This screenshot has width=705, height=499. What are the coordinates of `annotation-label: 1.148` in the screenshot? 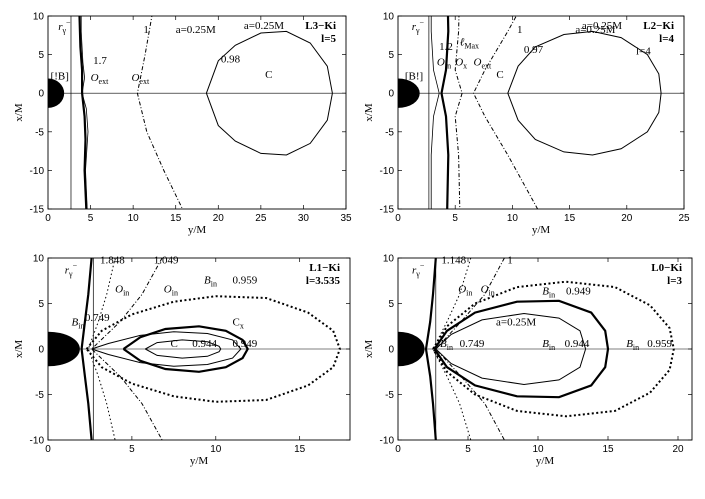 It's located at (453, 260).